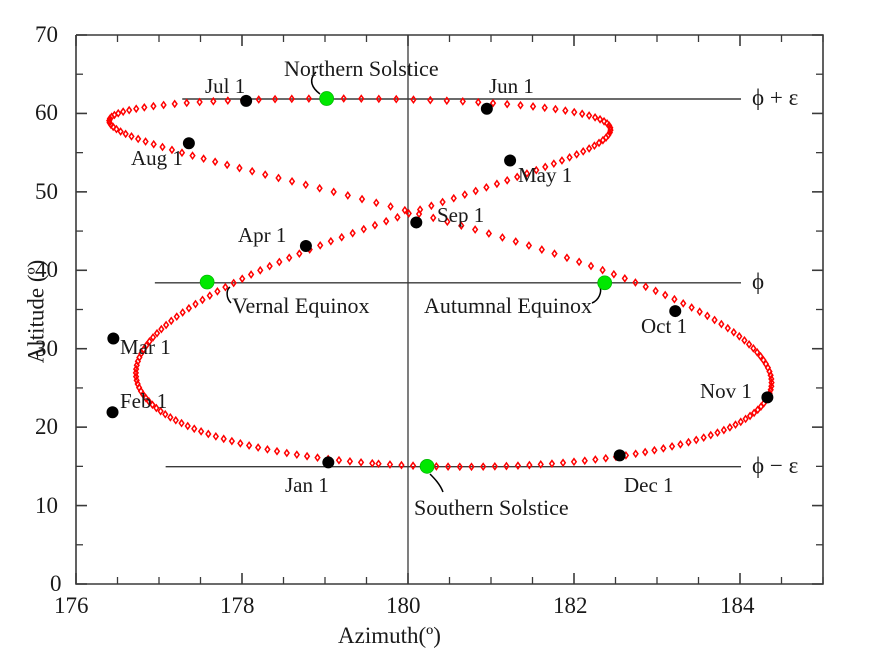  What do you see at coordinates (508, 305) in the screenshot?
I see `event-label-autumnal-equinox: Autumnal Equinox` at bounding box center [508, 305].